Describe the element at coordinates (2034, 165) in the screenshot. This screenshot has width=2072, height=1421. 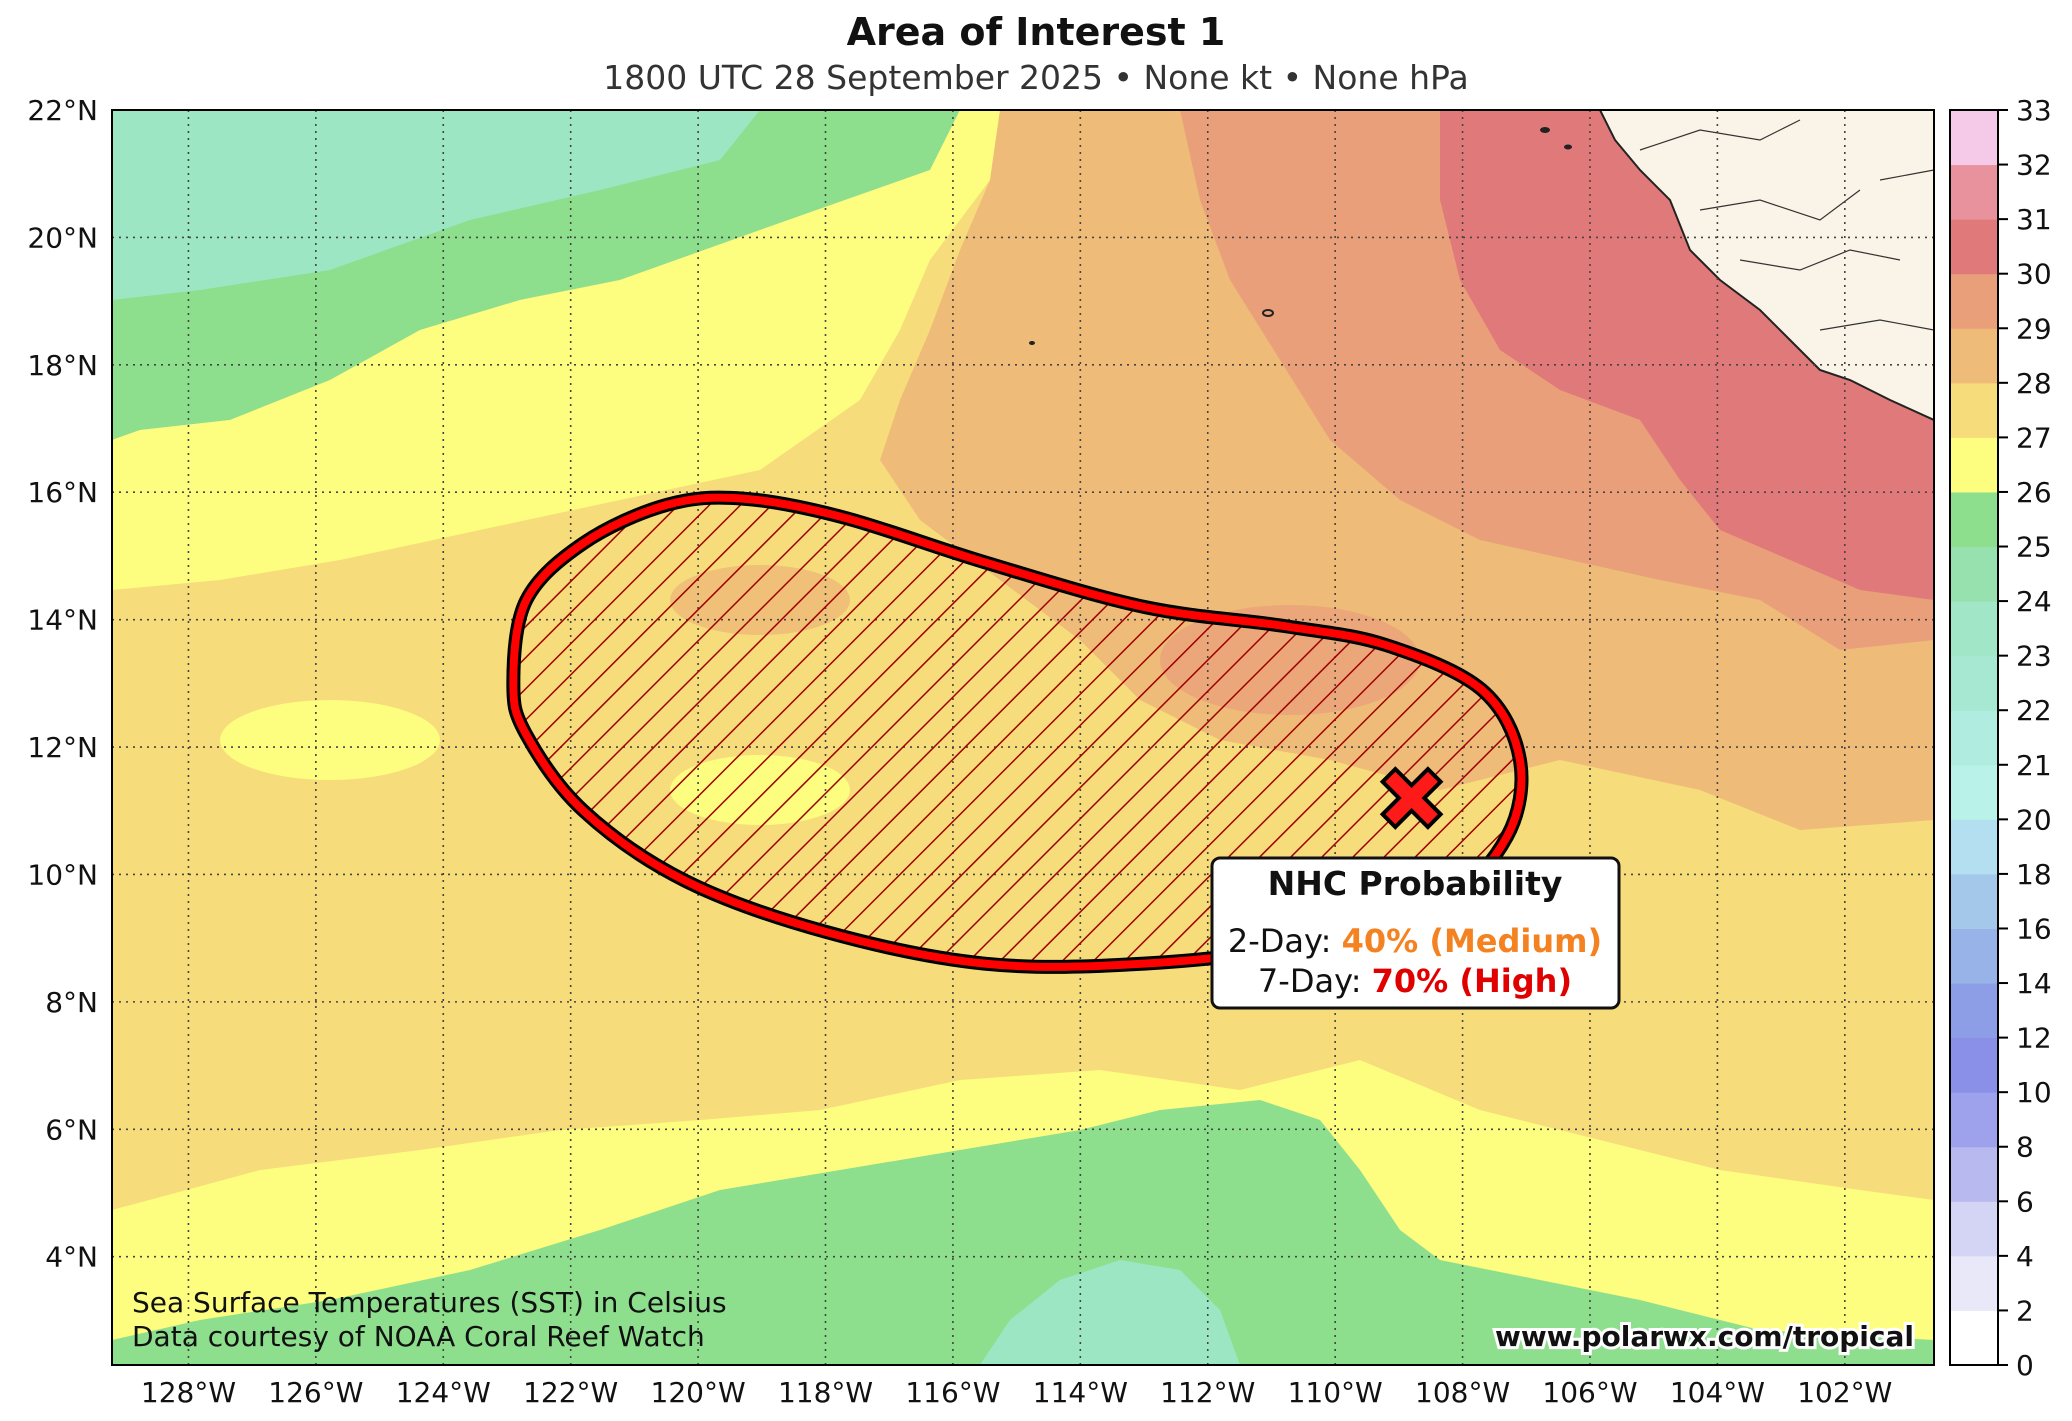
I see `colorbar-tick-label: 32` at that location.